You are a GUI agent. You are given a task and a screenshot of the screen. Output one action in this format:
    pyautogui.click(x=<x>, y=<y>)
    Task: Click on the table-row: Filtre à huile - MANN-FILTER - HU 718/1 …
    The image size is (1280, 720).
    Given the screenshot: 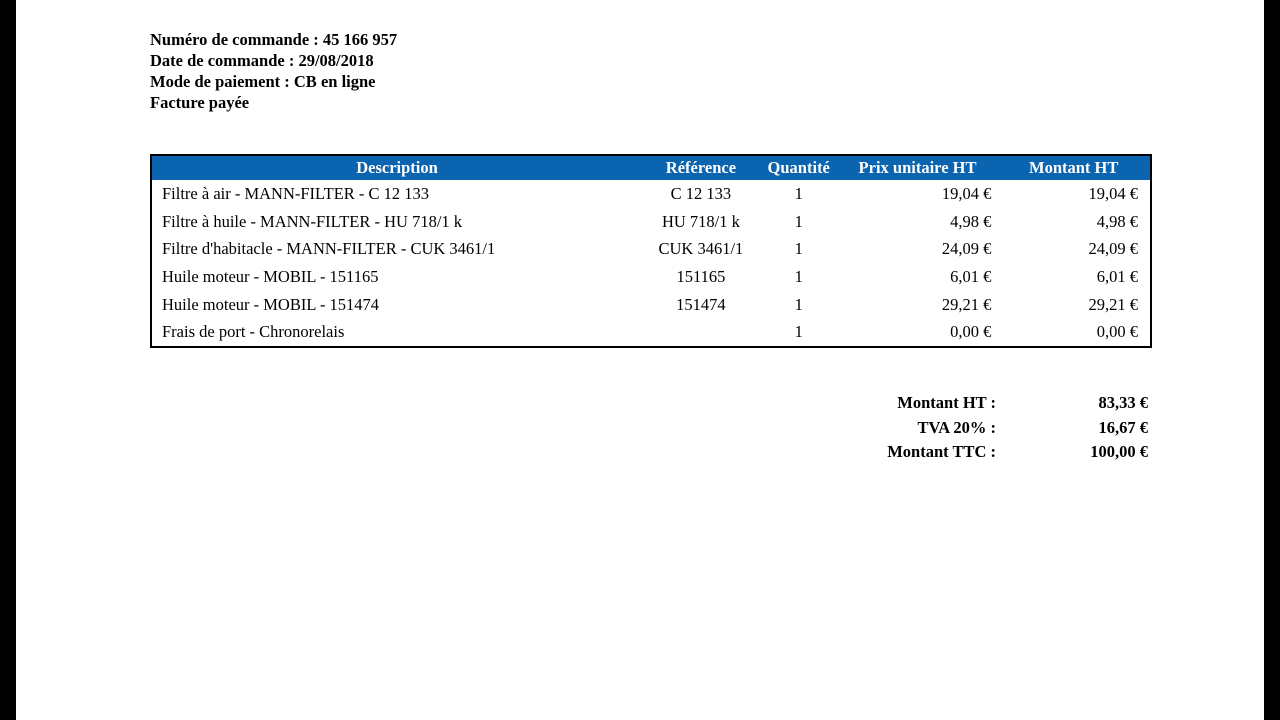 What is the action you would take?
    pyautogui.click(x=651, y=222)
    